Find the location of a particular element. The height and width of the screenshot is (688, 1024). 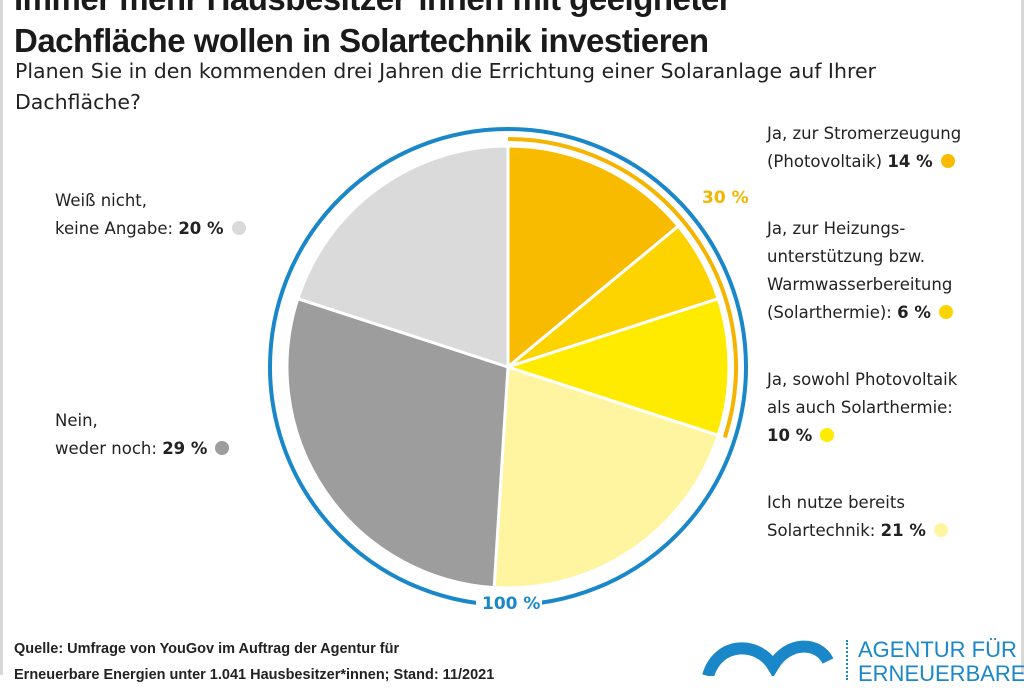

legend-label-unknown: Weiß nicht, keine Angabe: 20 % is located at coordinates (150, 215).